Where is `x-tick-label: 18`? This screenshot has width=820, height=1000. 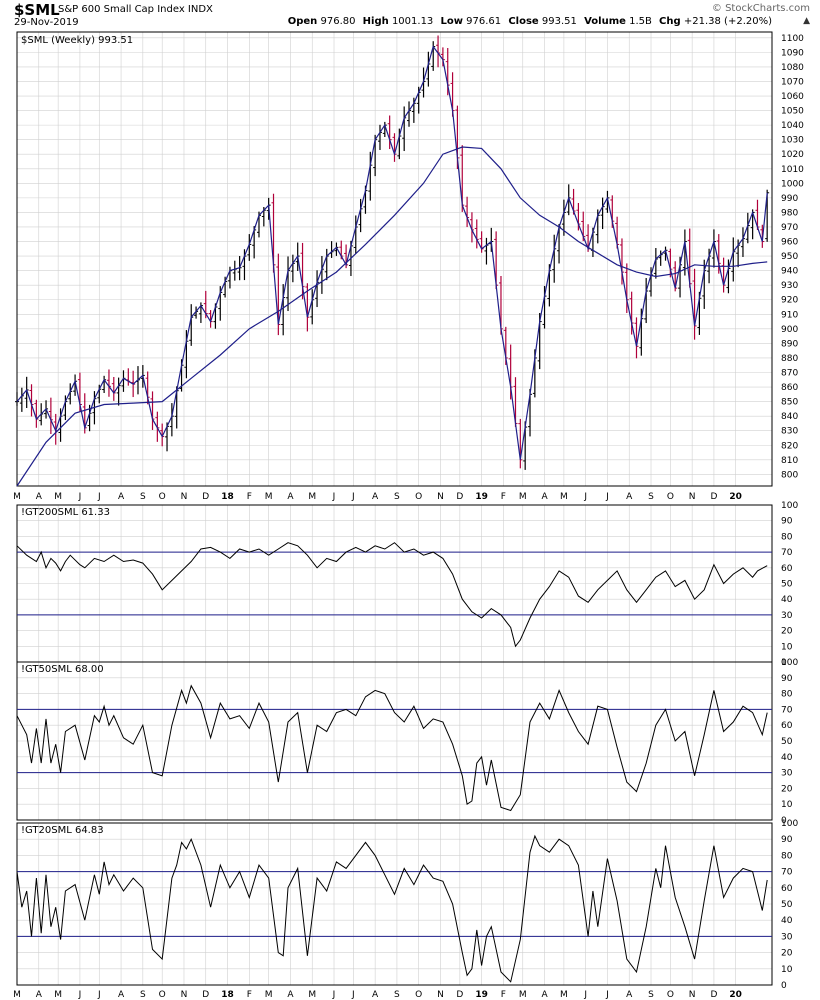
x-tick-label: 18 is located at coordinates (227, 497).